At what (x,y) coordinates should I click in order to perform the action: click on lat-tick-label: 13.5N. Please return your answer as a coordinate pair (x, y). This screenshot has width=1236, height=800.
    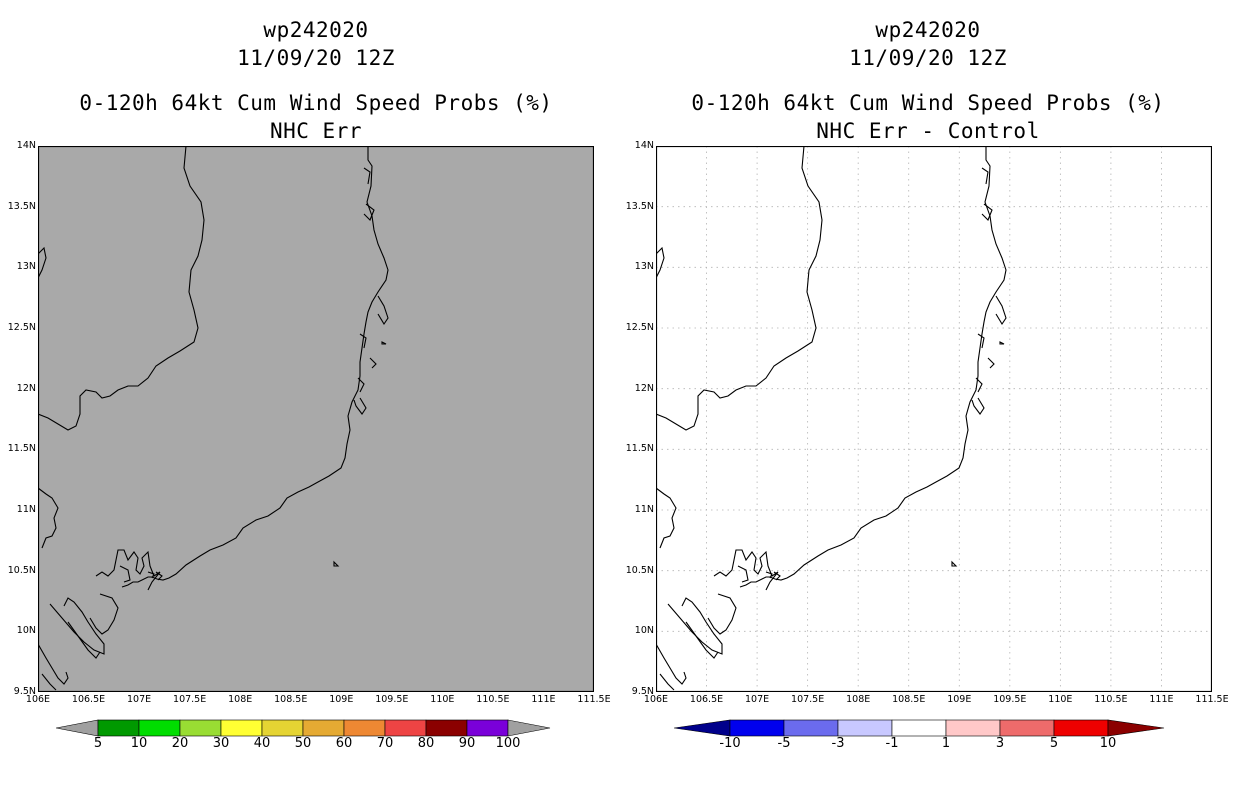
    Looking at the image, I should click on (639, 206).